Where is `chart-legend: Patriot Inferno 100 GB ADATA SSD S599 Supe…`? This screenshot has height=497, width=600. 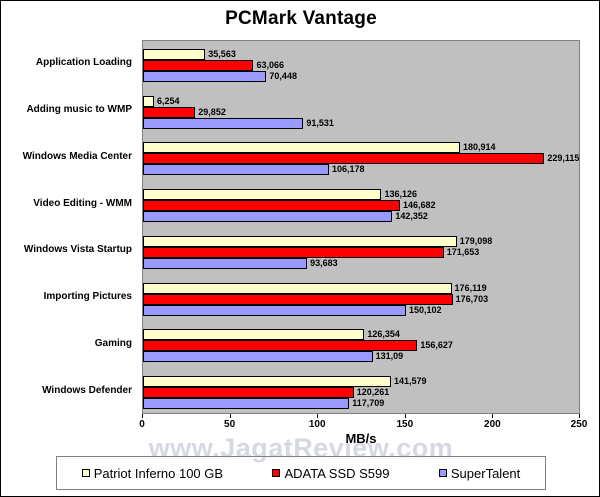
chart-legend: Patriot Inferno 100 GB ADATA SSD S599 Supe… is located at coordinates (301, 473).